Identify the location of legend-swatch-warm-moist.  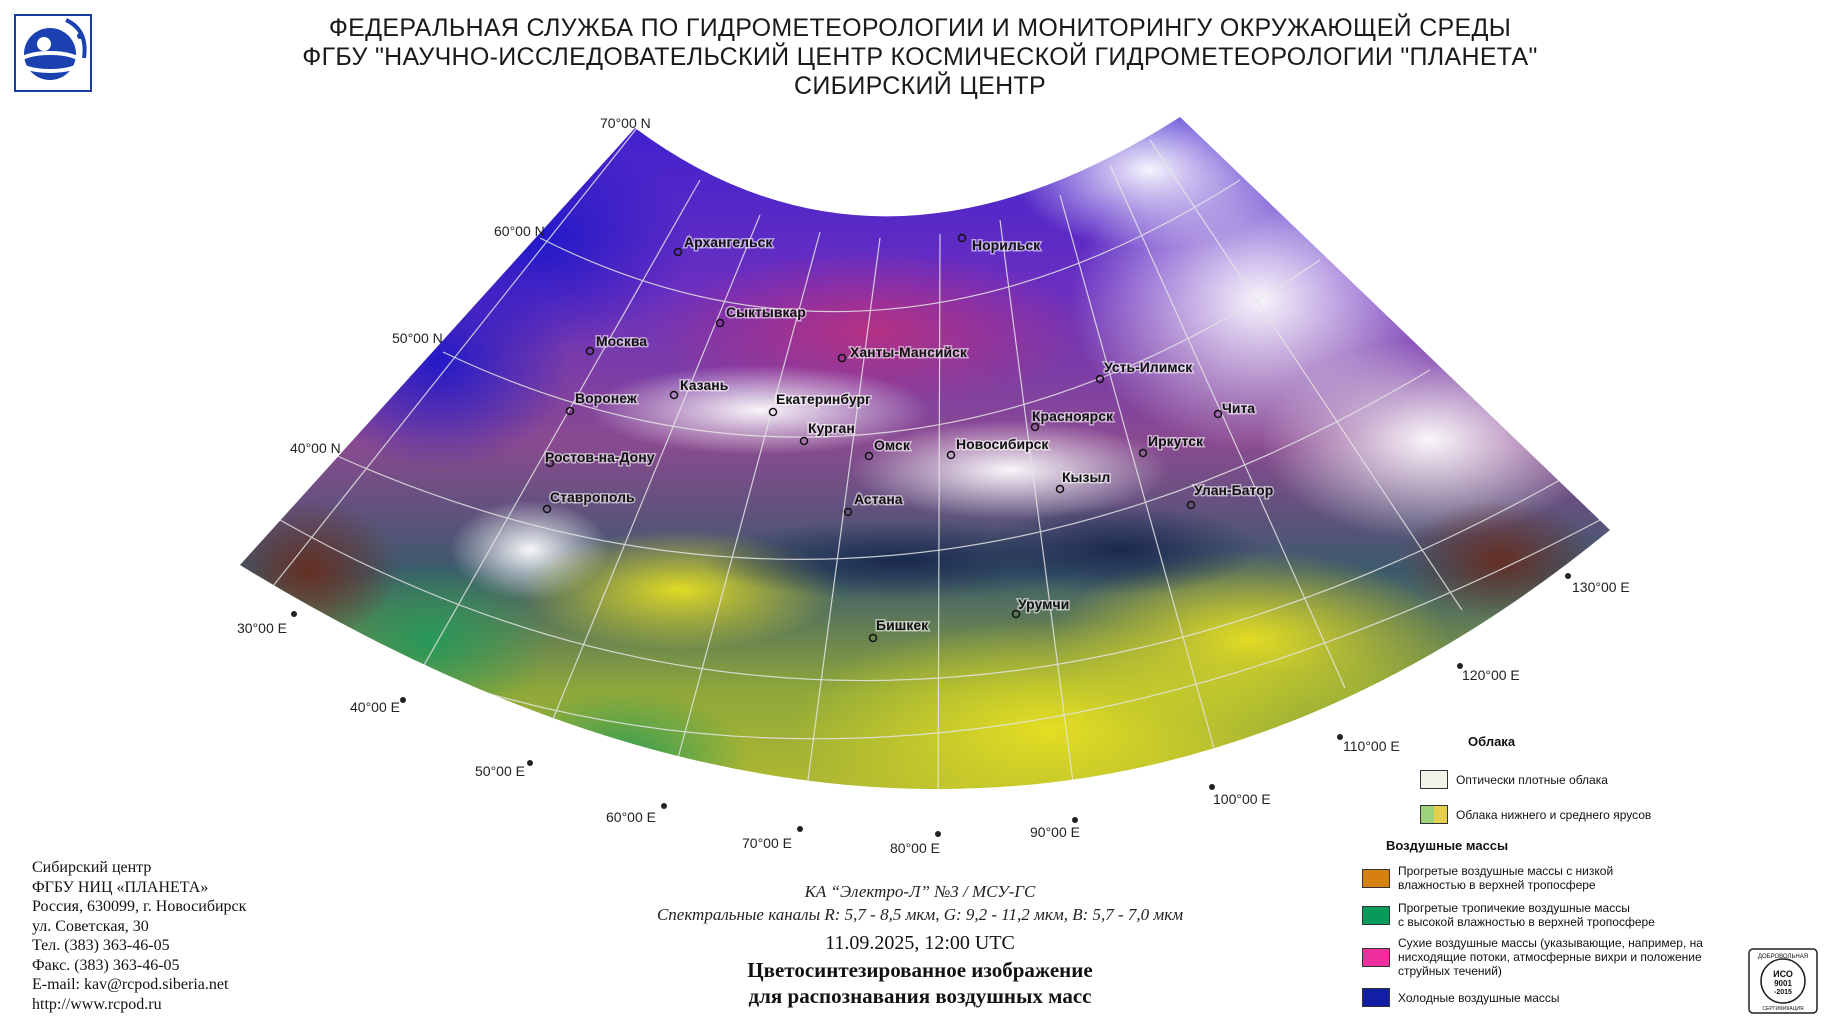
(1376, 915).